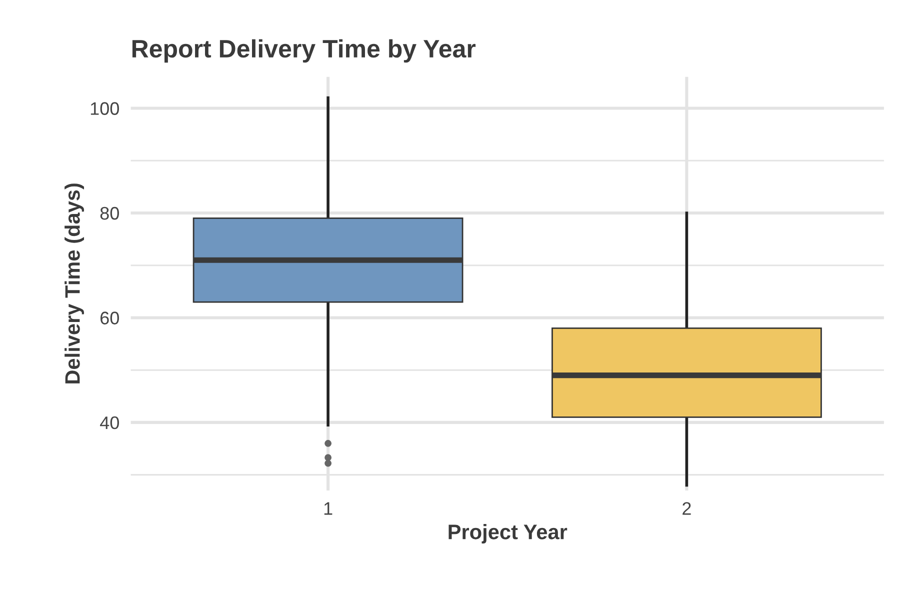  I want to click on x-tick-label: 2, so click(686, 508).